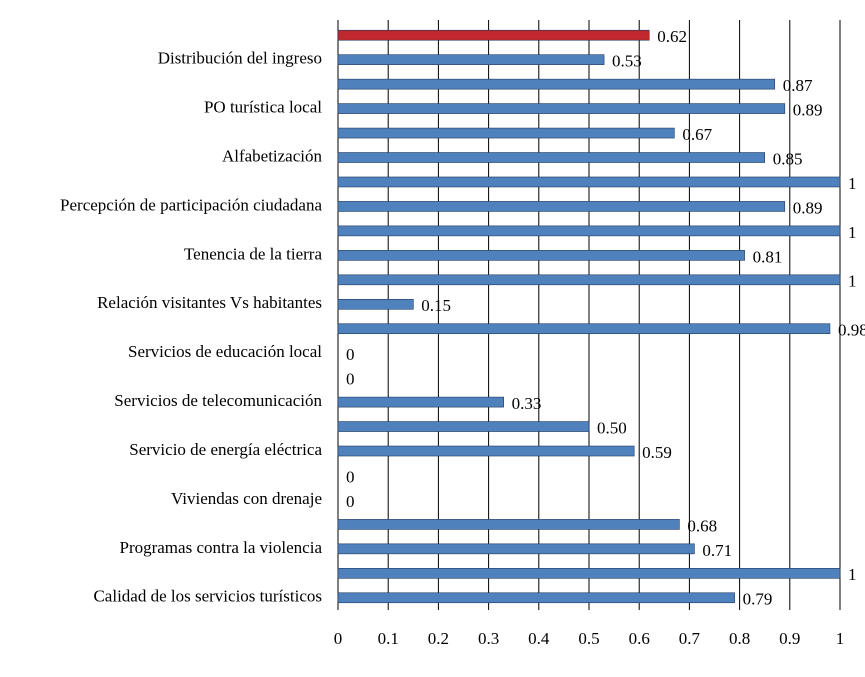 The width and height of the screenshot is (865, 677). Describe the element at coordinates (225, 449) in the screenshot. I see `y-tick-label: Servicio de energía eléctrica` at that location.